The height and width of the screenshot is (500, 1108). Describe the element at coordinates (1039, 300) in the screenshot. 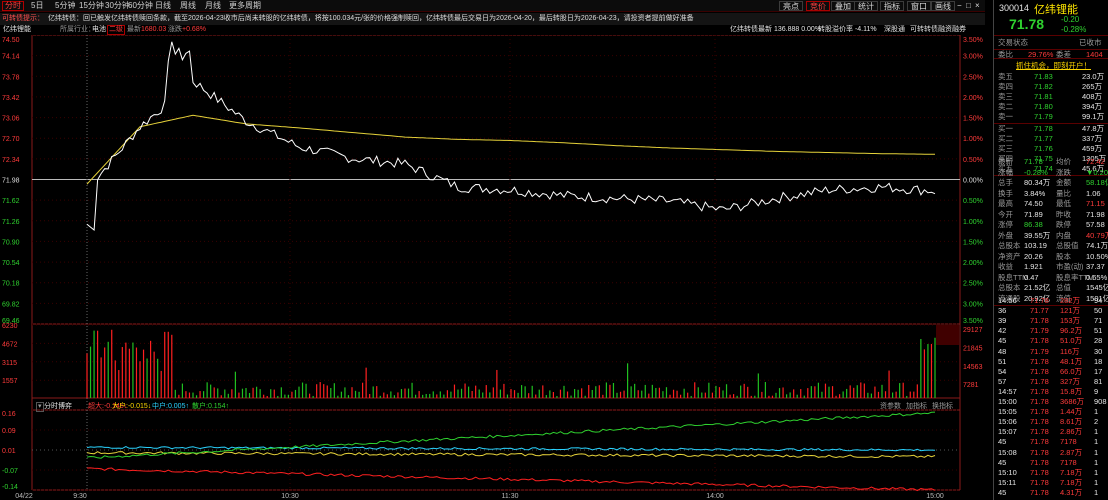

I see `trade-price: 71.78` at that location.